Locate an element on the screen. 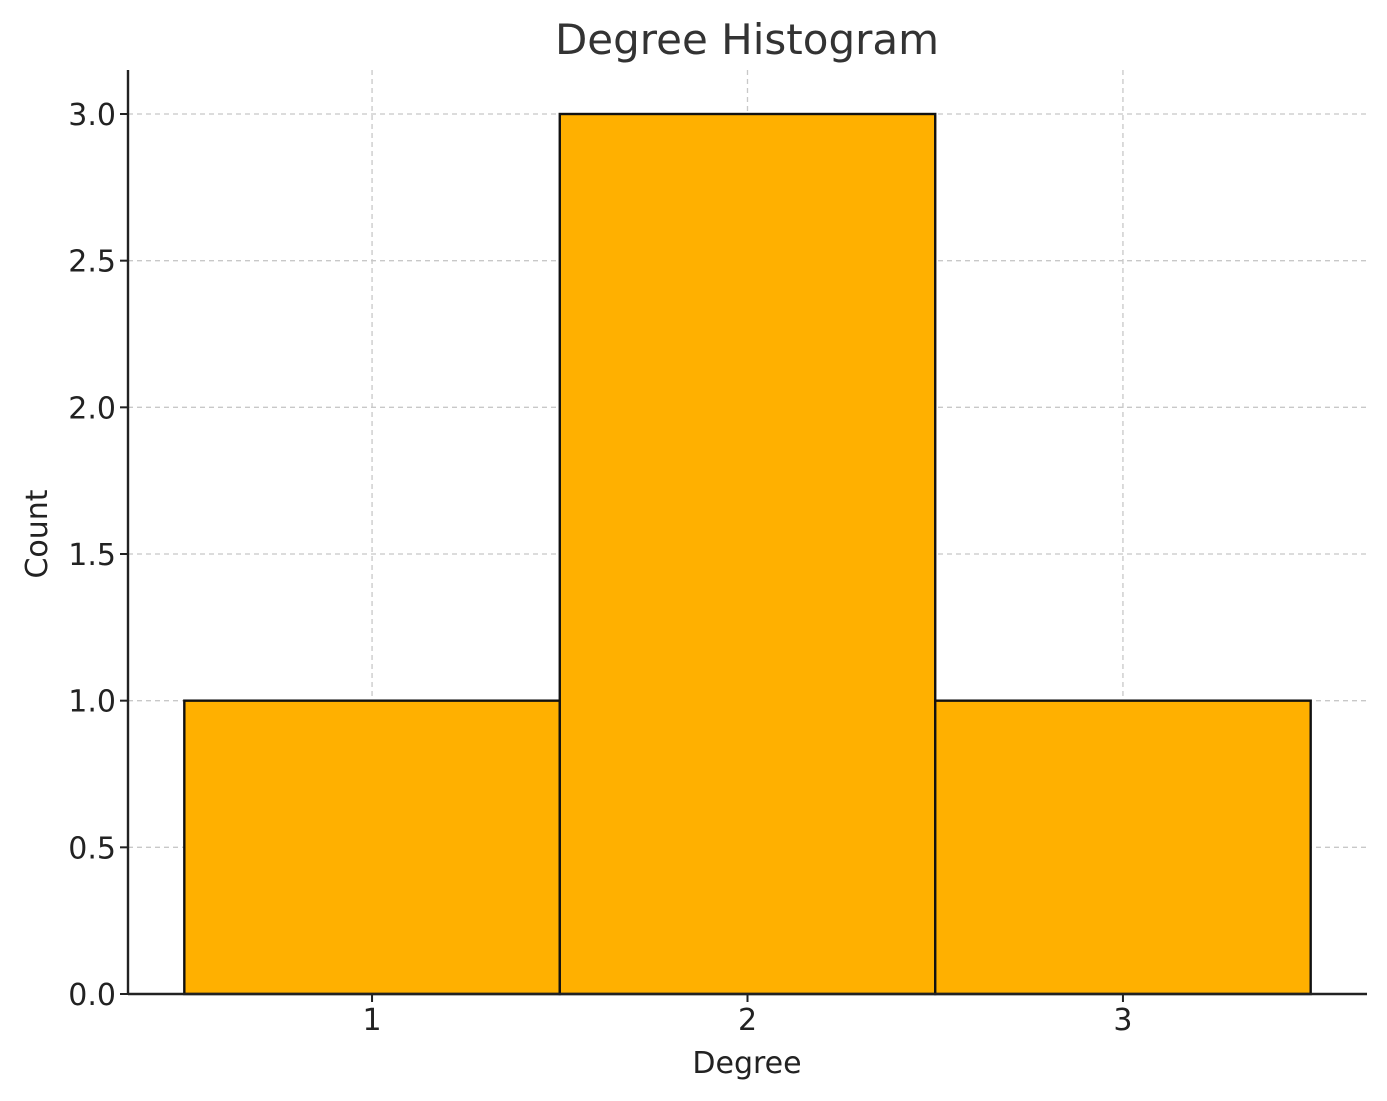 The height and width of the screenshot is (1101, 1387). x-tick-label: 1 is located at coordinates (371, 1020).